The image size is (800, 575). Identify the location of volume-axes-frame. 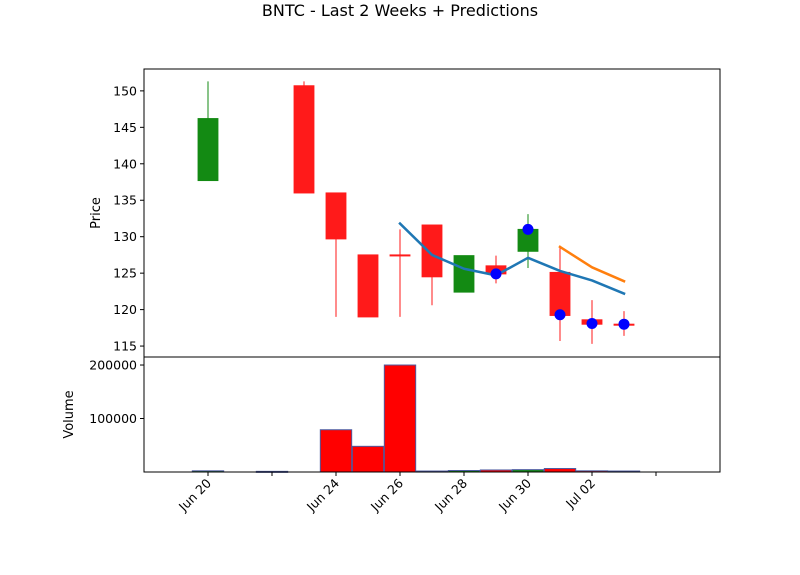
(432, 414).